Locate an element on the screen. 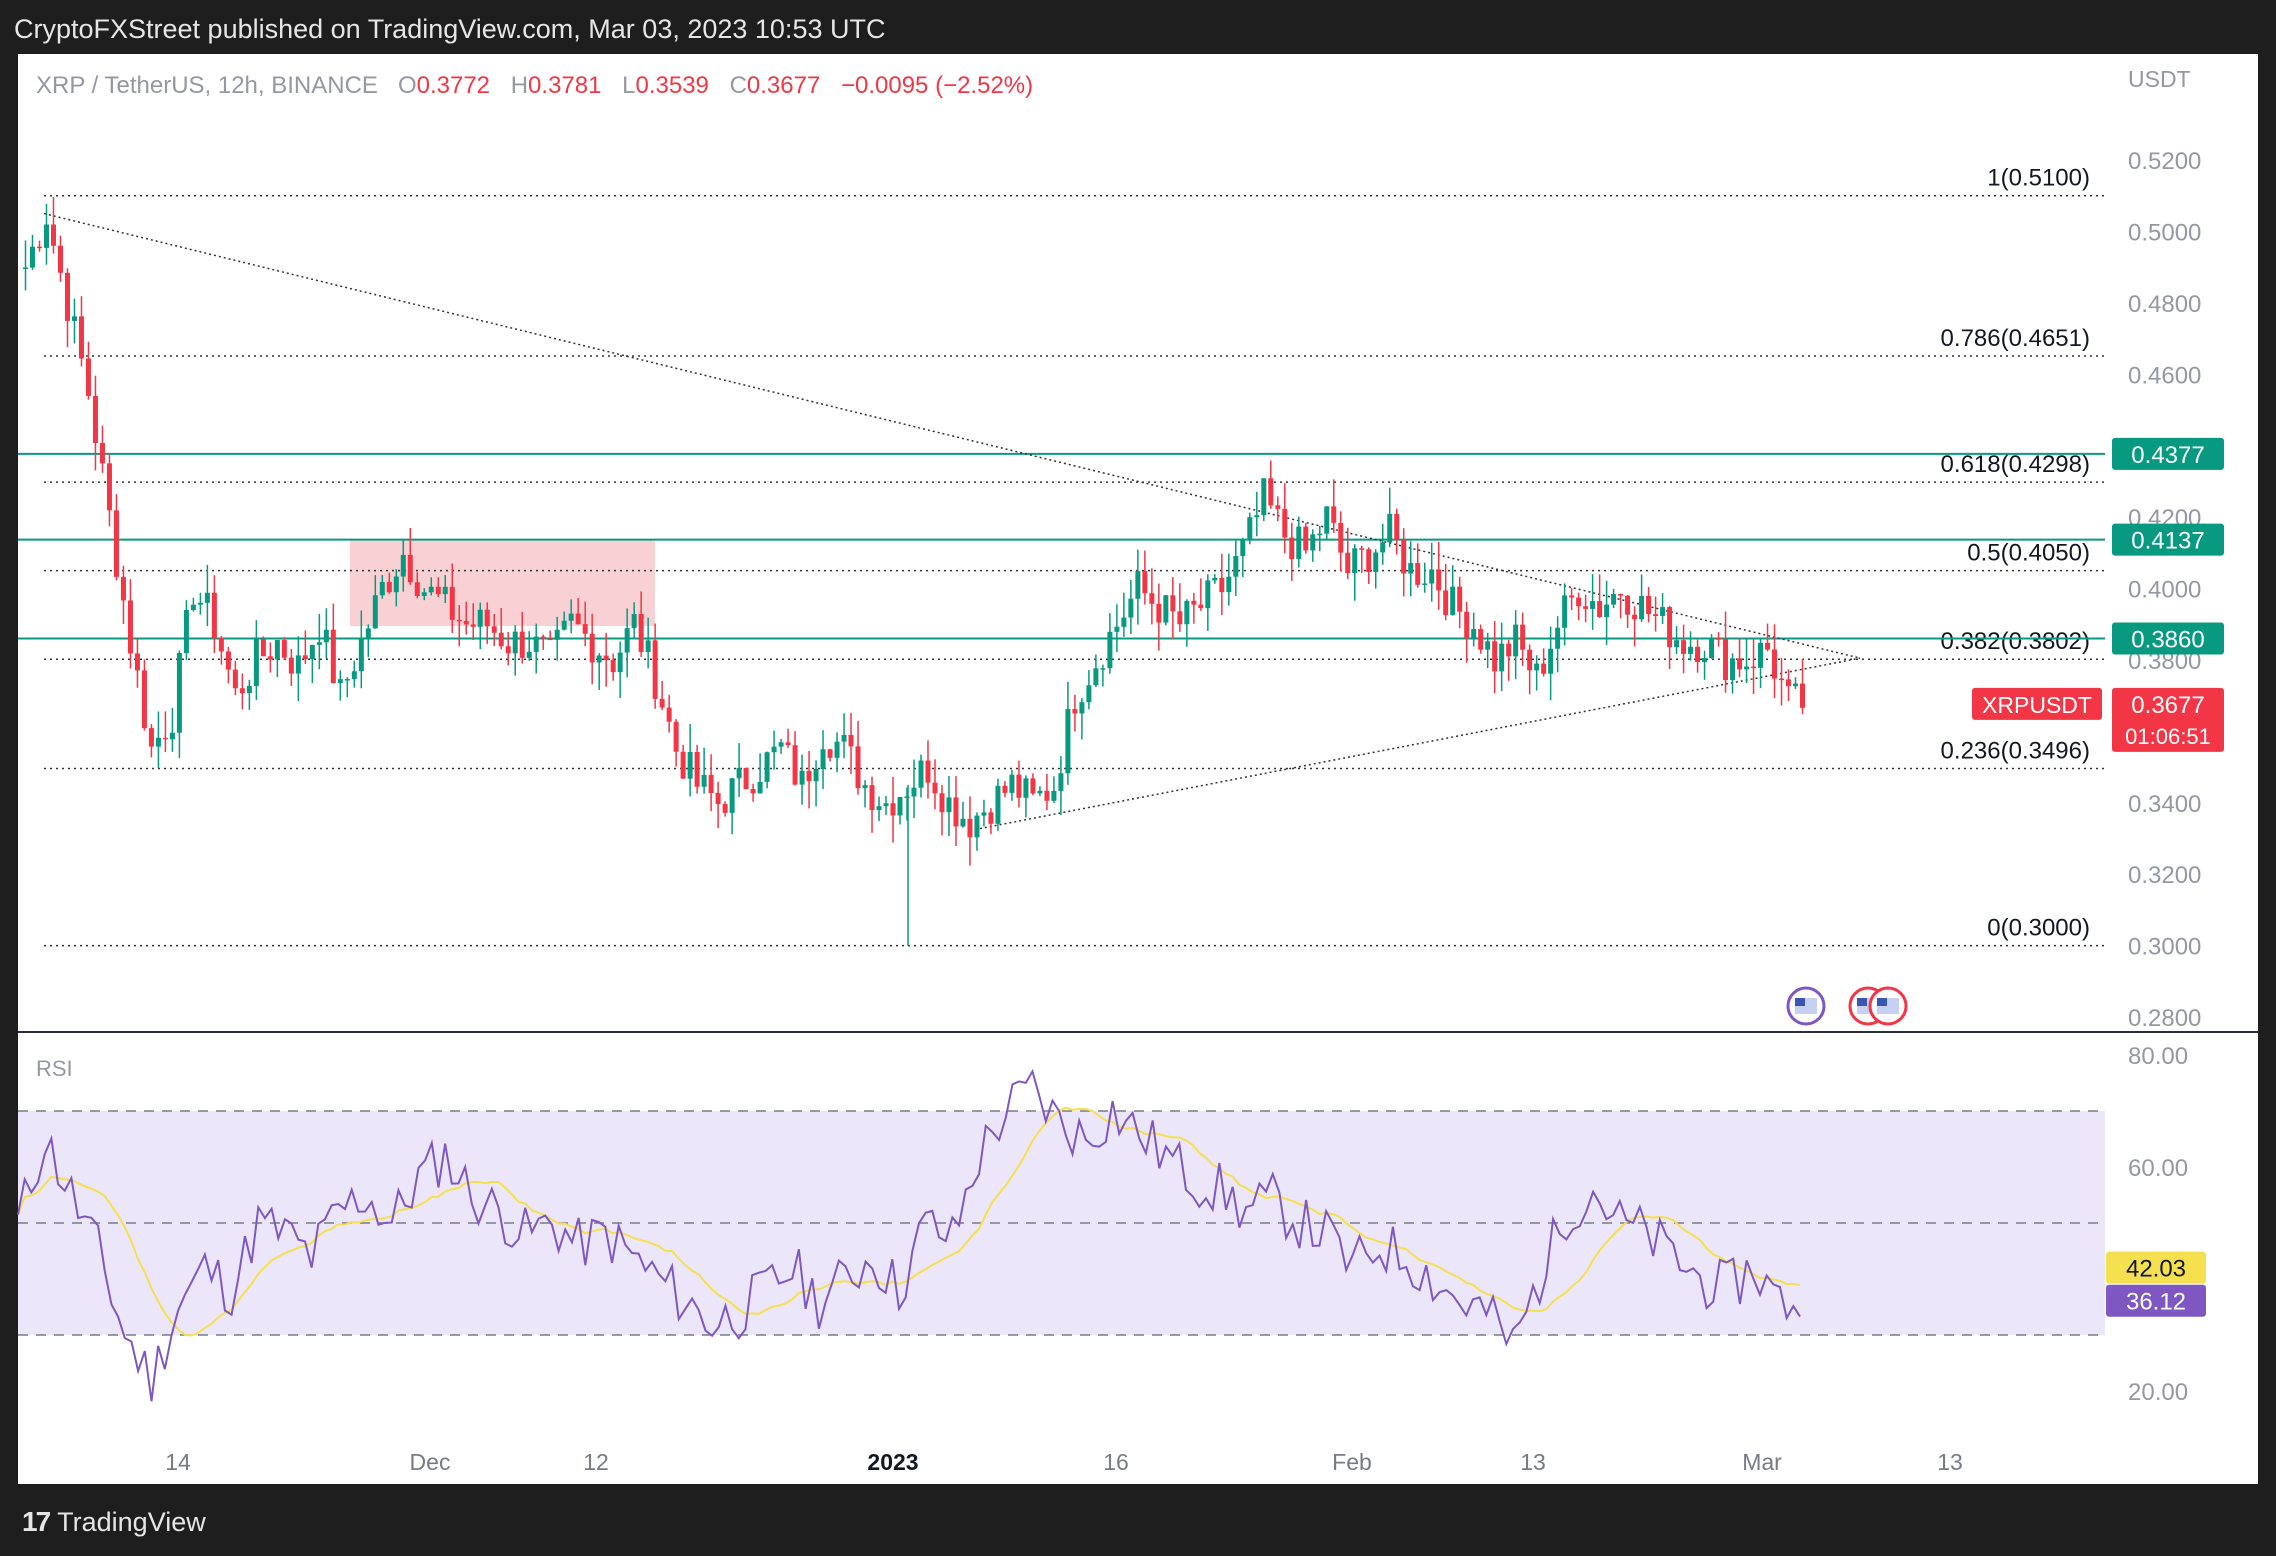 This screenshot has height=1556, width=2276. fib-level-label: 0.236(0.3496) is located at coordinates (2015, 750).